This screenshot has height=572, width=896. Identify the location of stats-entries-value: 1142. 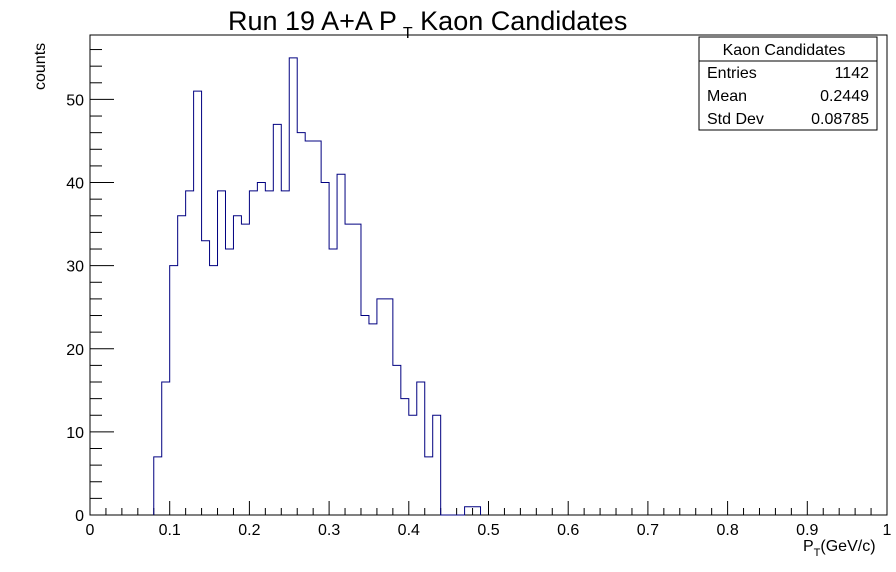
(852, 73).